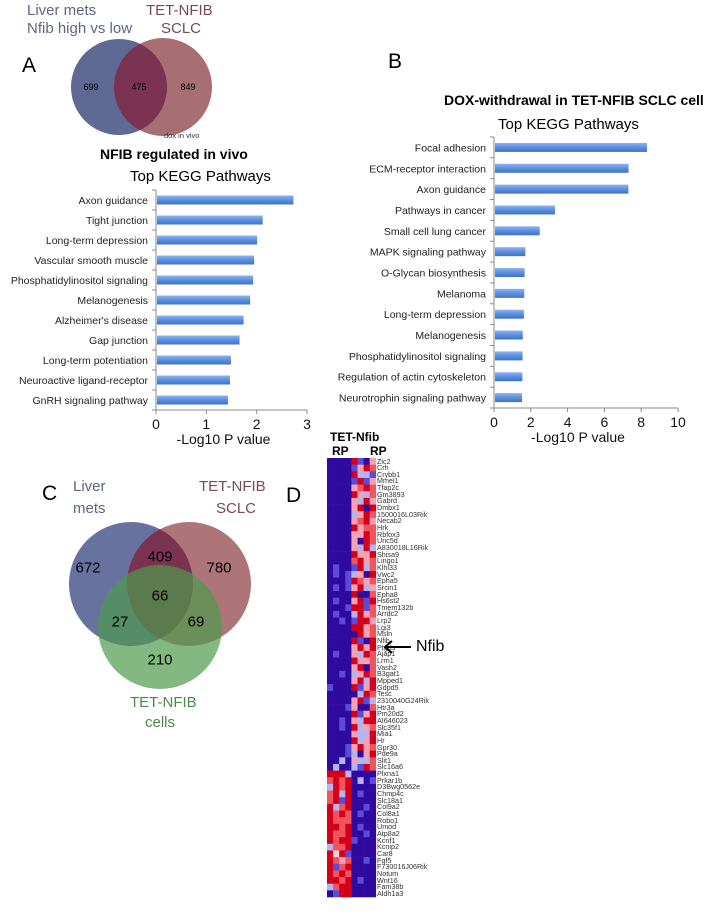  What do you see at coordinates (392, 720) in the screenshot?
I see `gene-label: AI646023` at bounding box center [392, 720].